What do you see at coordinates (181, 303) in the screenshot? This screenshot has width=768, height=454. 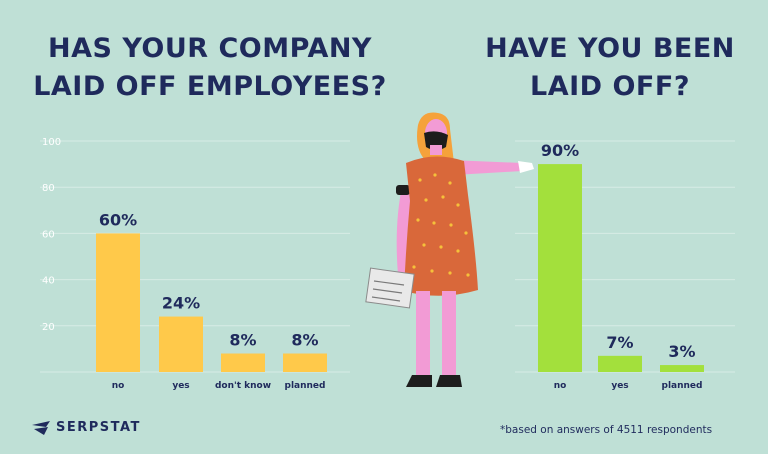 I see `data-label: 24%` at bounding box center [181, 303].